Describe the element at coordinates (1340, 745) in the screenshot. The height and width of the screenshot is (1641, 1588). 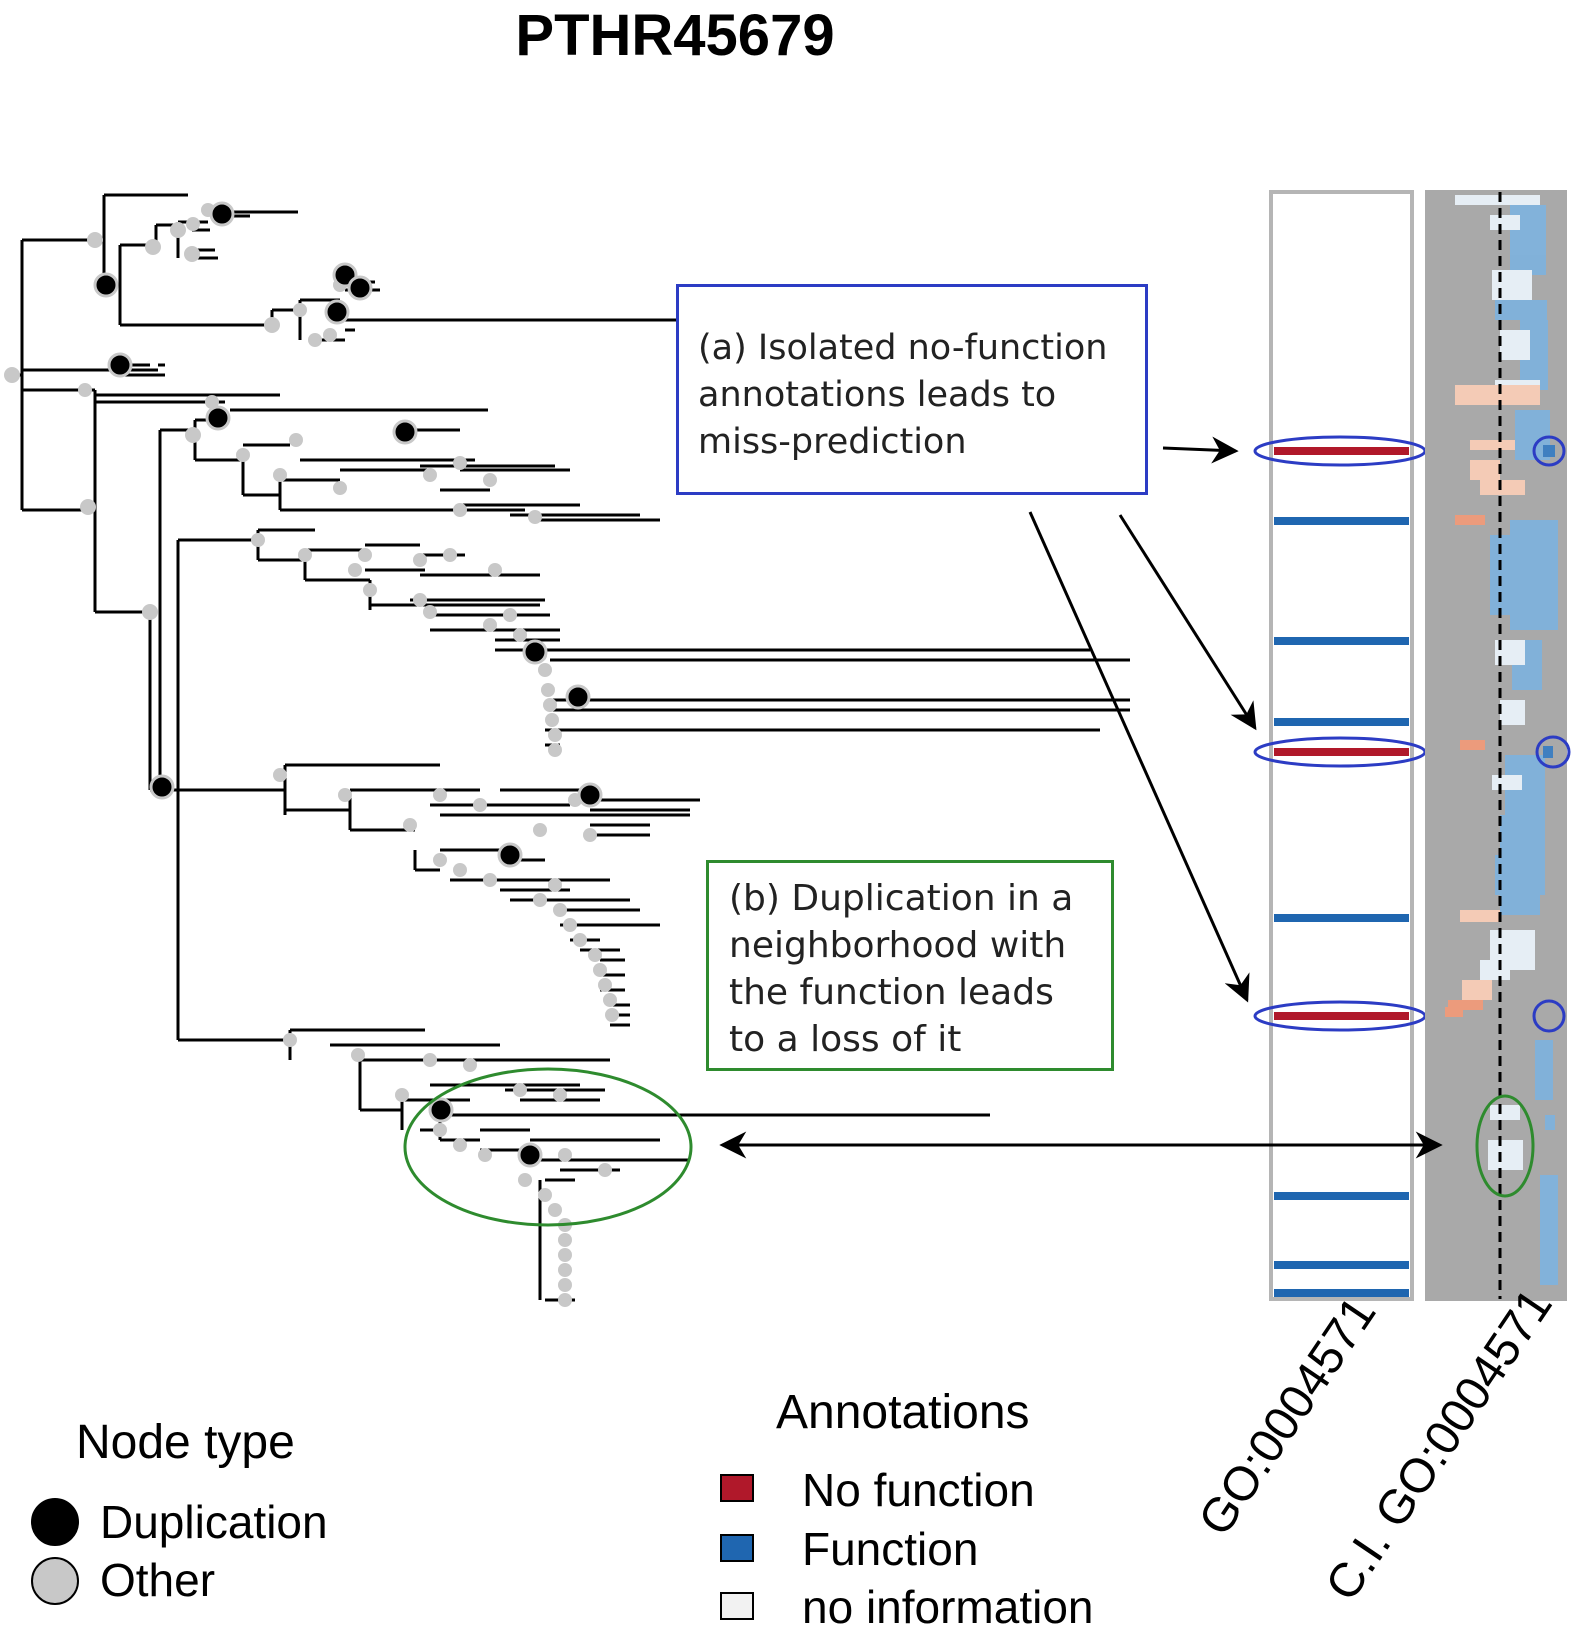
I see `annotation-column` at that location.